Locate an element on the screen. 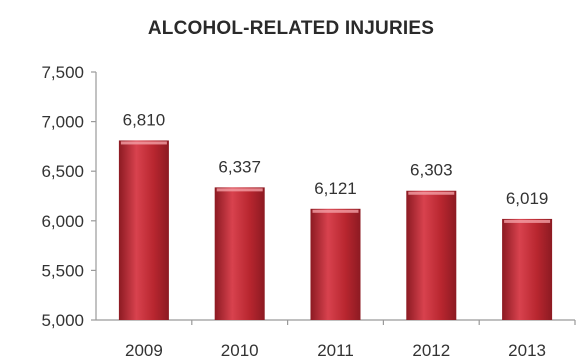 The height and width of the screenshot is (362, 582). bar-2011 is located at coordinates (335, 264).